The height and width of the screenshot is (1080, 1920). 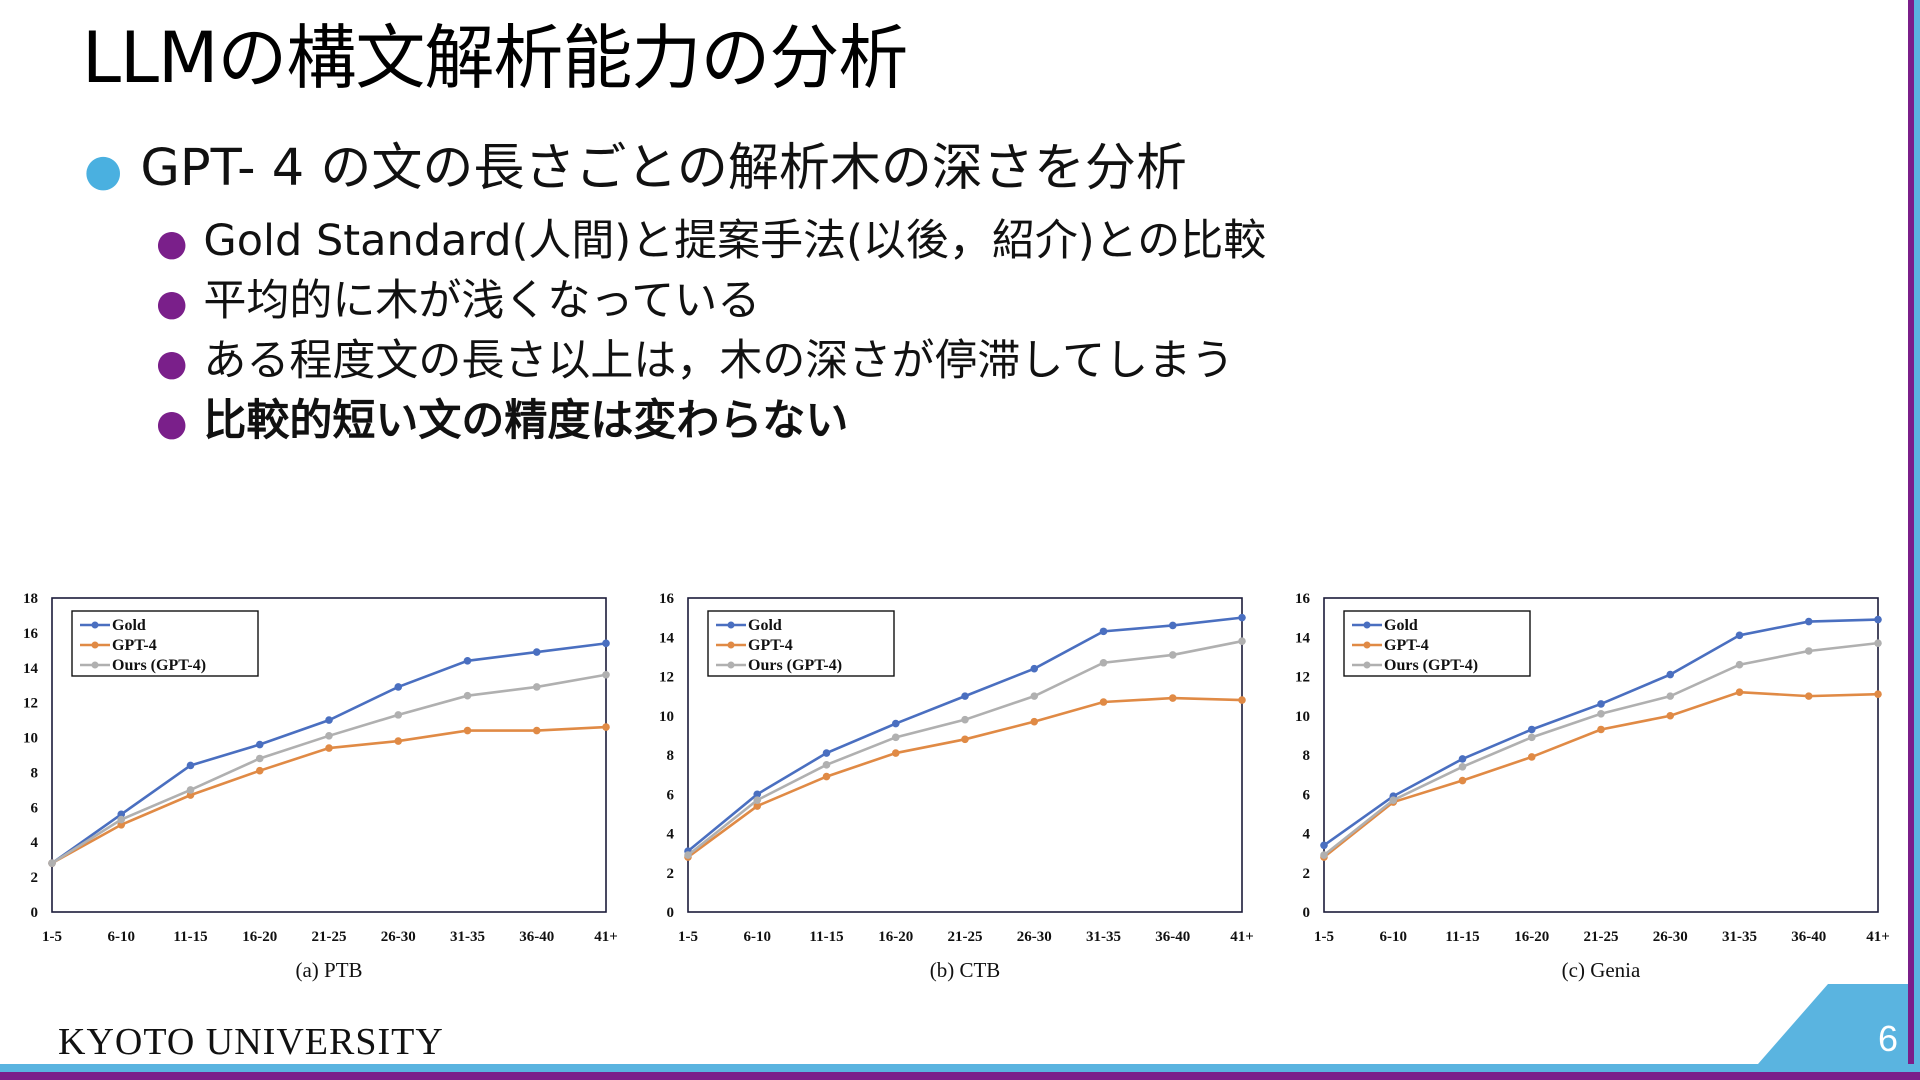 I want to click on sub-bullet-text: Gold Standard(人間)と提案手法(以後，紹介)との比較, so click(x=735, y=241).